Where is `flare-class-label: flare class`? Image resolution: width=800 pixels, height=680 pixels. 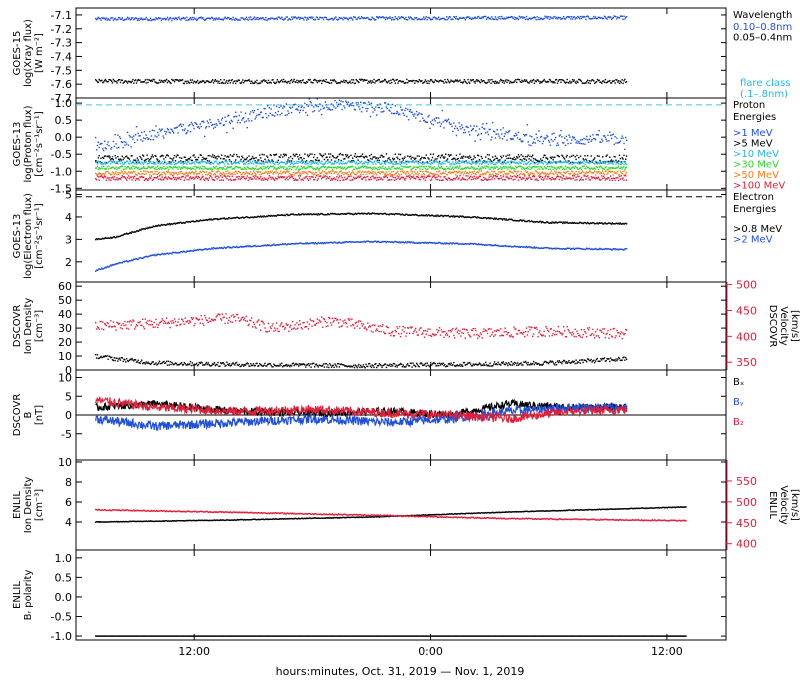 flare-class-label: flare class is located at coordinates (765, 83).